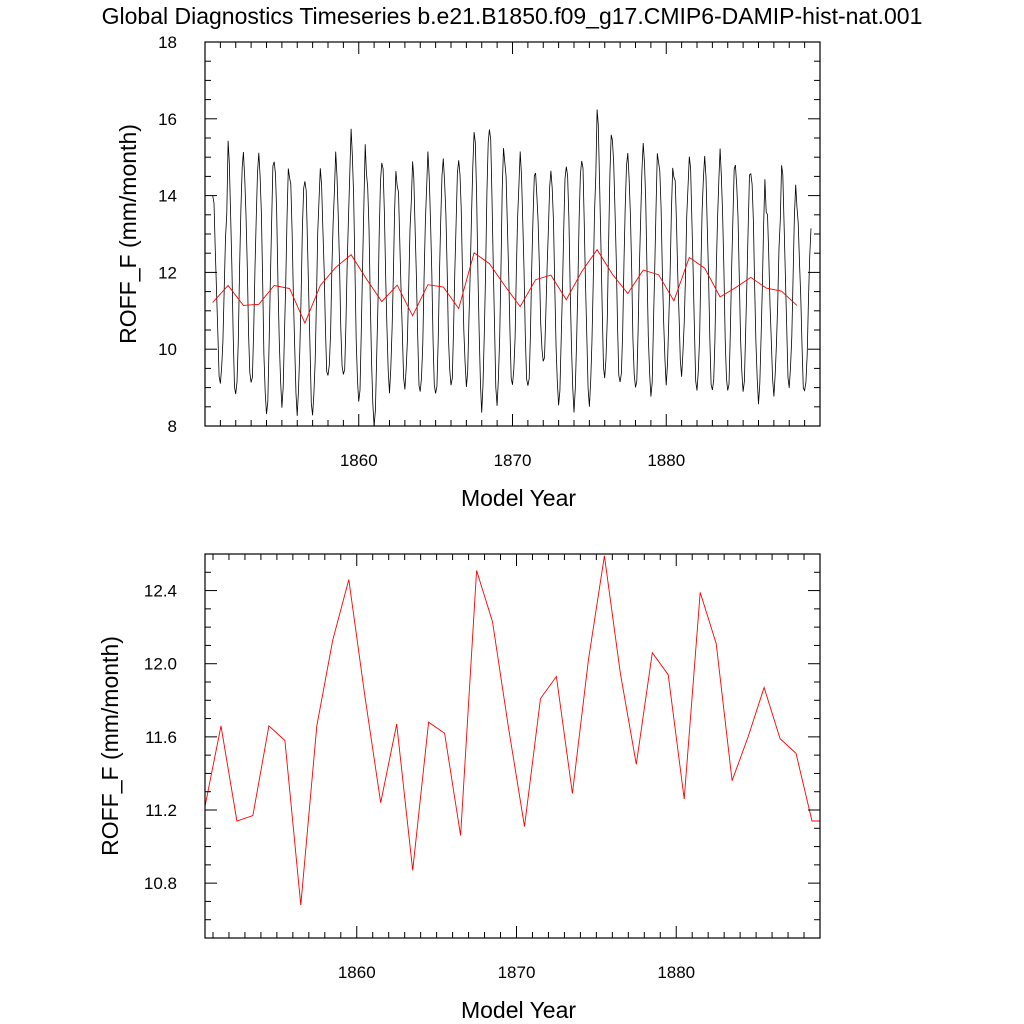  I want to click on y-tick-label: 12, so click(167, 272).